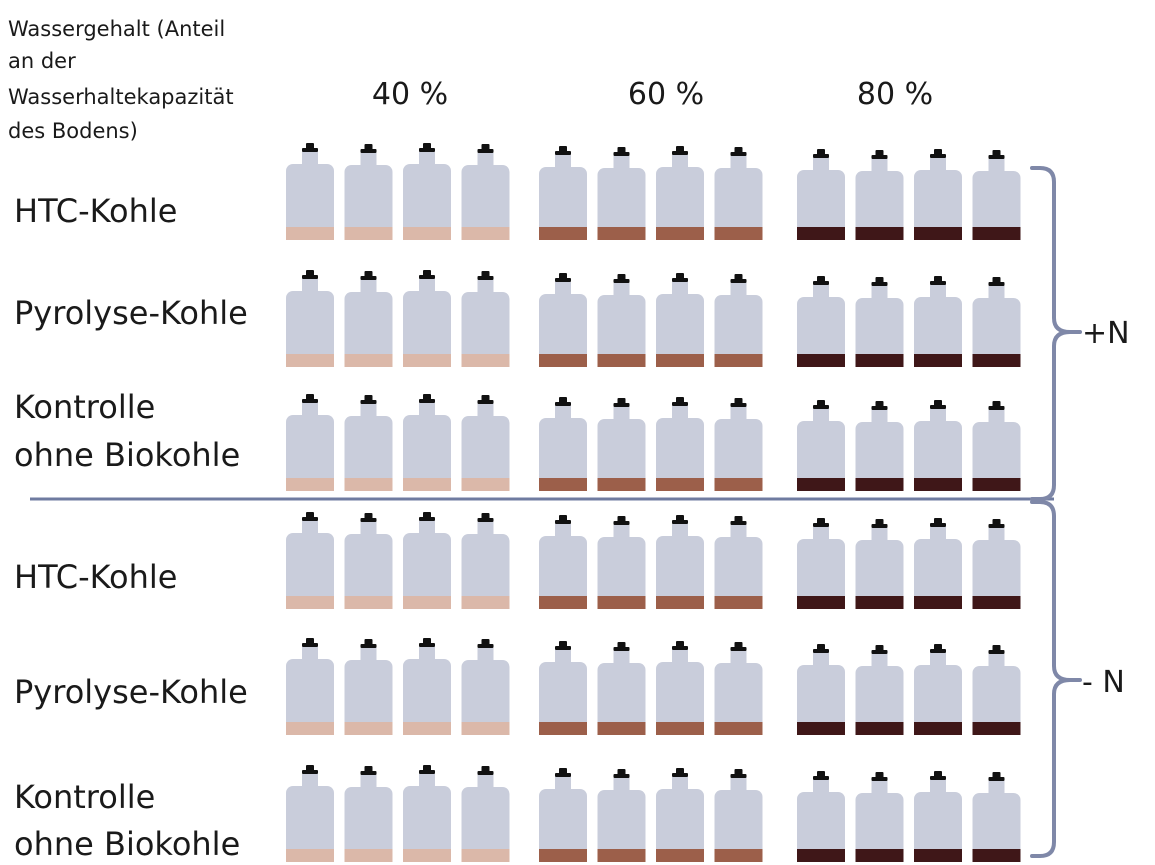  I want to click on header-line-1: Wassergehalt (Anteil, so click(116, 29).